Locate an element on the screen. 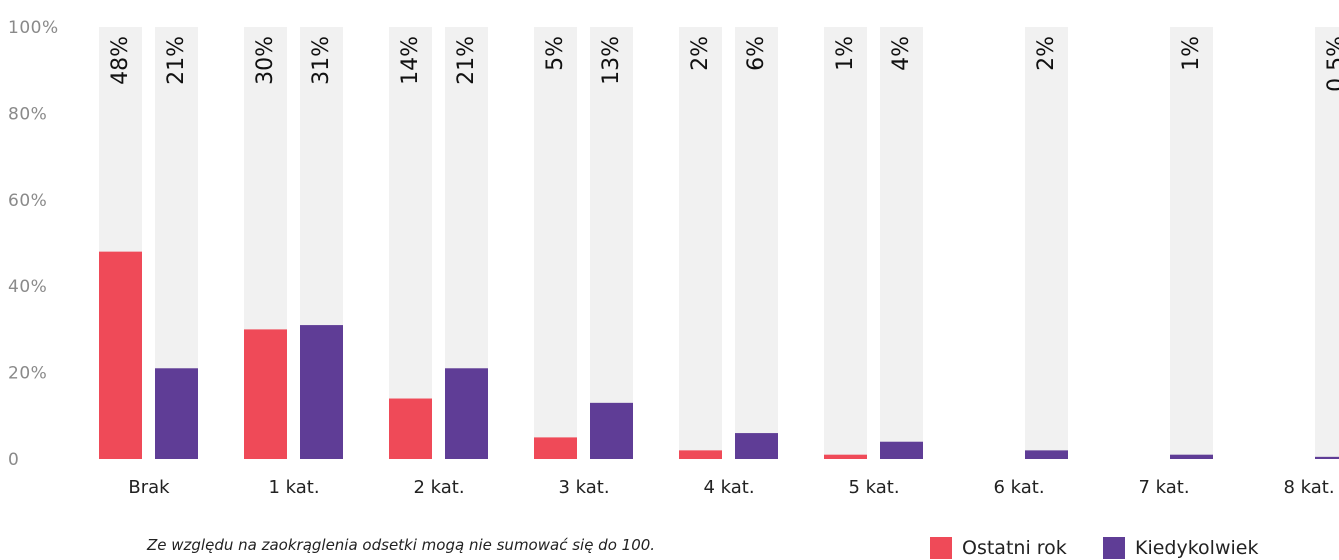 This screenshot has width=1339, height=560. x-tick-label: 1 kat. is located at coordinates (293, 487).